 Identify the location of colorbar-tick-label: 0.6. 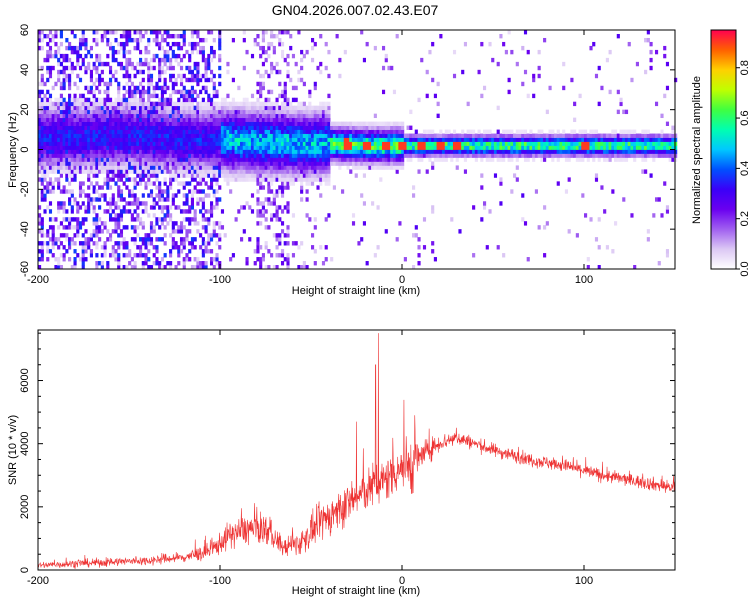
(744, 117).